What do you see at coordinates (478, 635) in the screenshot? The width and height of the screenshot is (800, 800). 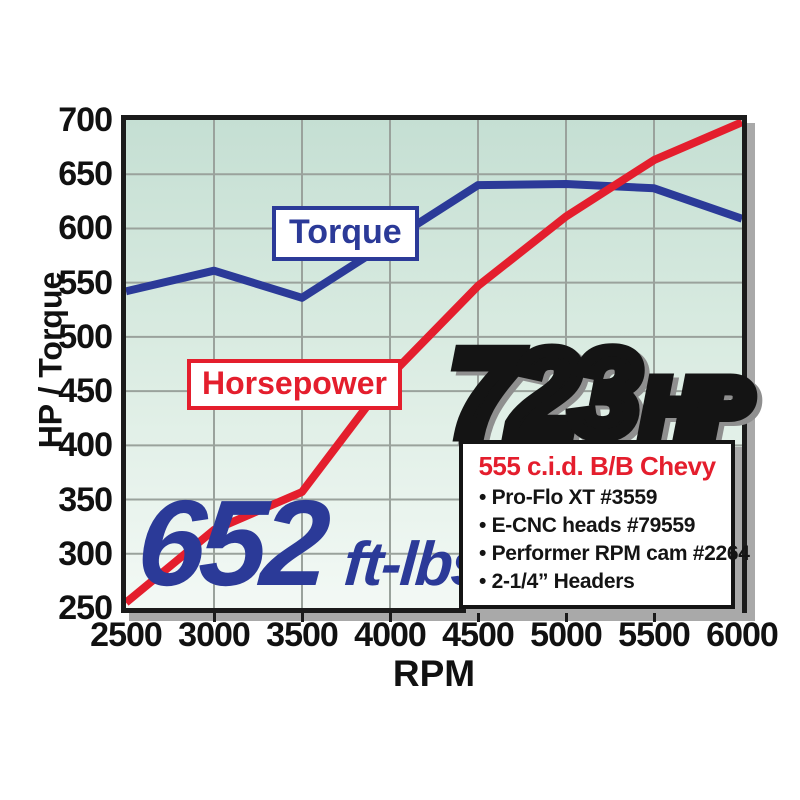 I see `x-tick-label: 4500` at bounding box center [478, 635].